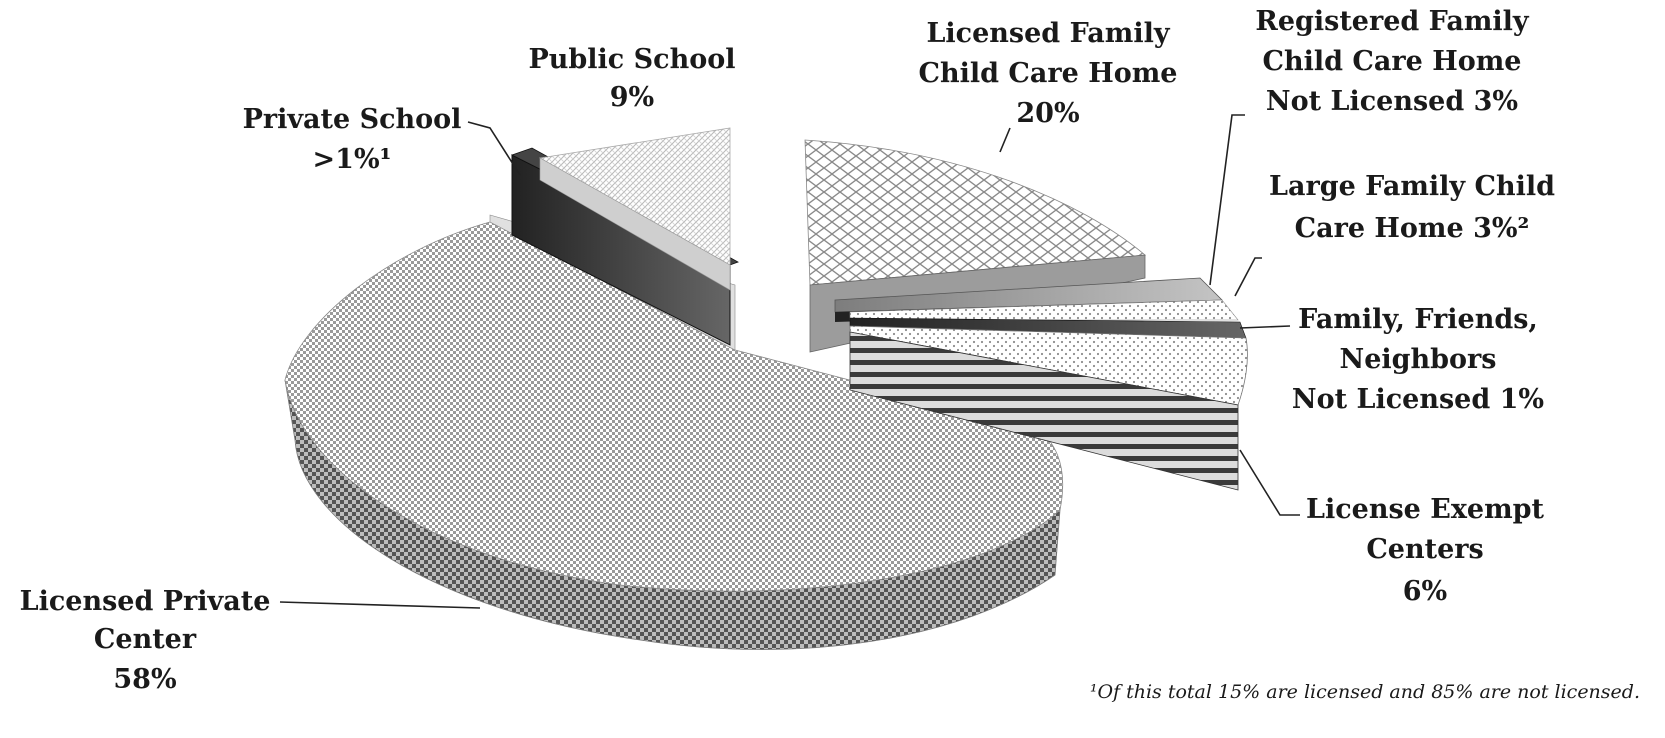  I want to click on label-licensed-private-center: Licensed Private Center 58%, so click(145, 640).